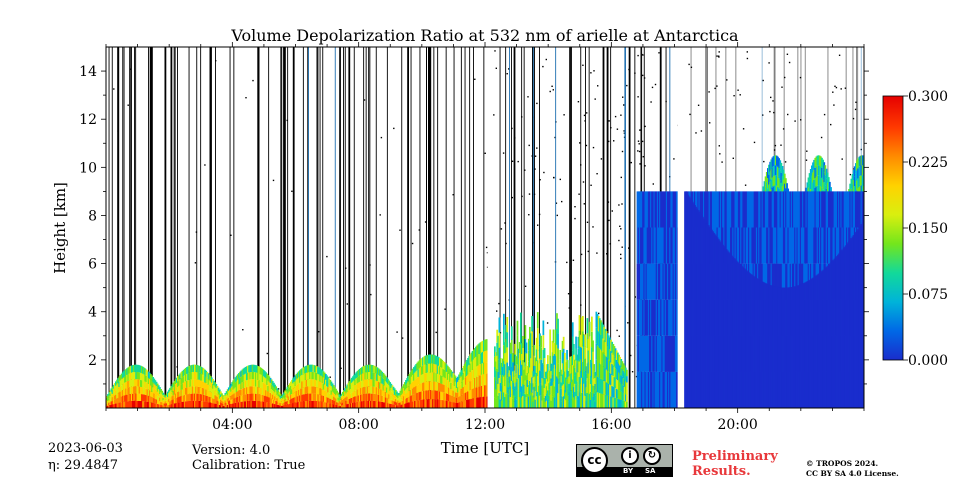 The height and width of the screenshot is (480, 960). Describe the element at coordinates (249, 465) in the screenshot. I see `calibration-text: Calibration: True` at that location.